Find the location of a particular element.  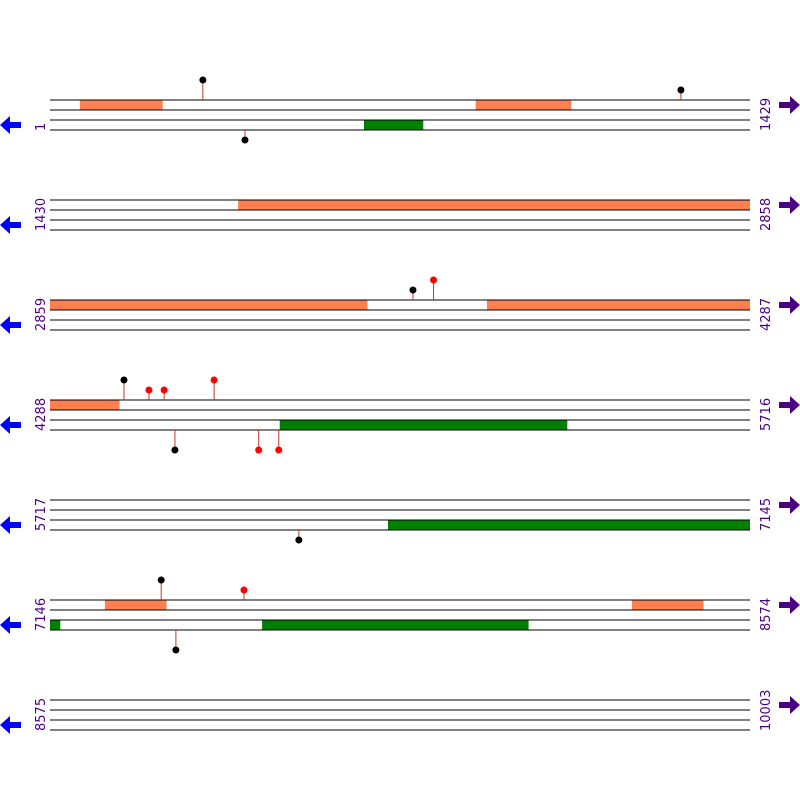

row-end-label: 10003 is located at coordinates (766, 710).